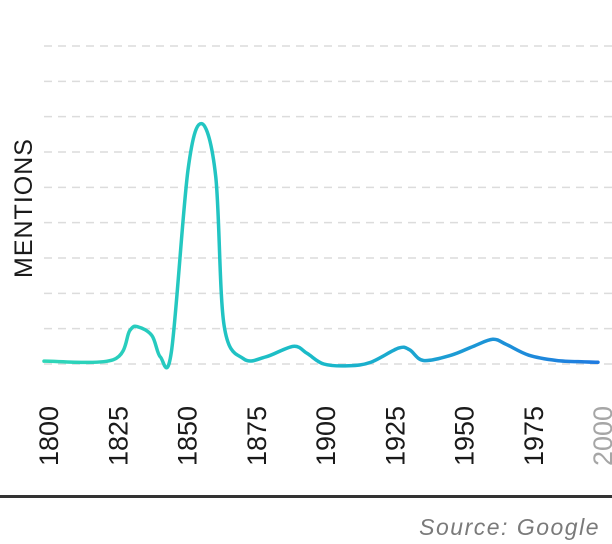 The height and width of the screenshot is (544, 612). What do you see at coordinates (118, 436) in the screenshot?
I see `x-tick-label: 1825` at bounding box center [118, 436].